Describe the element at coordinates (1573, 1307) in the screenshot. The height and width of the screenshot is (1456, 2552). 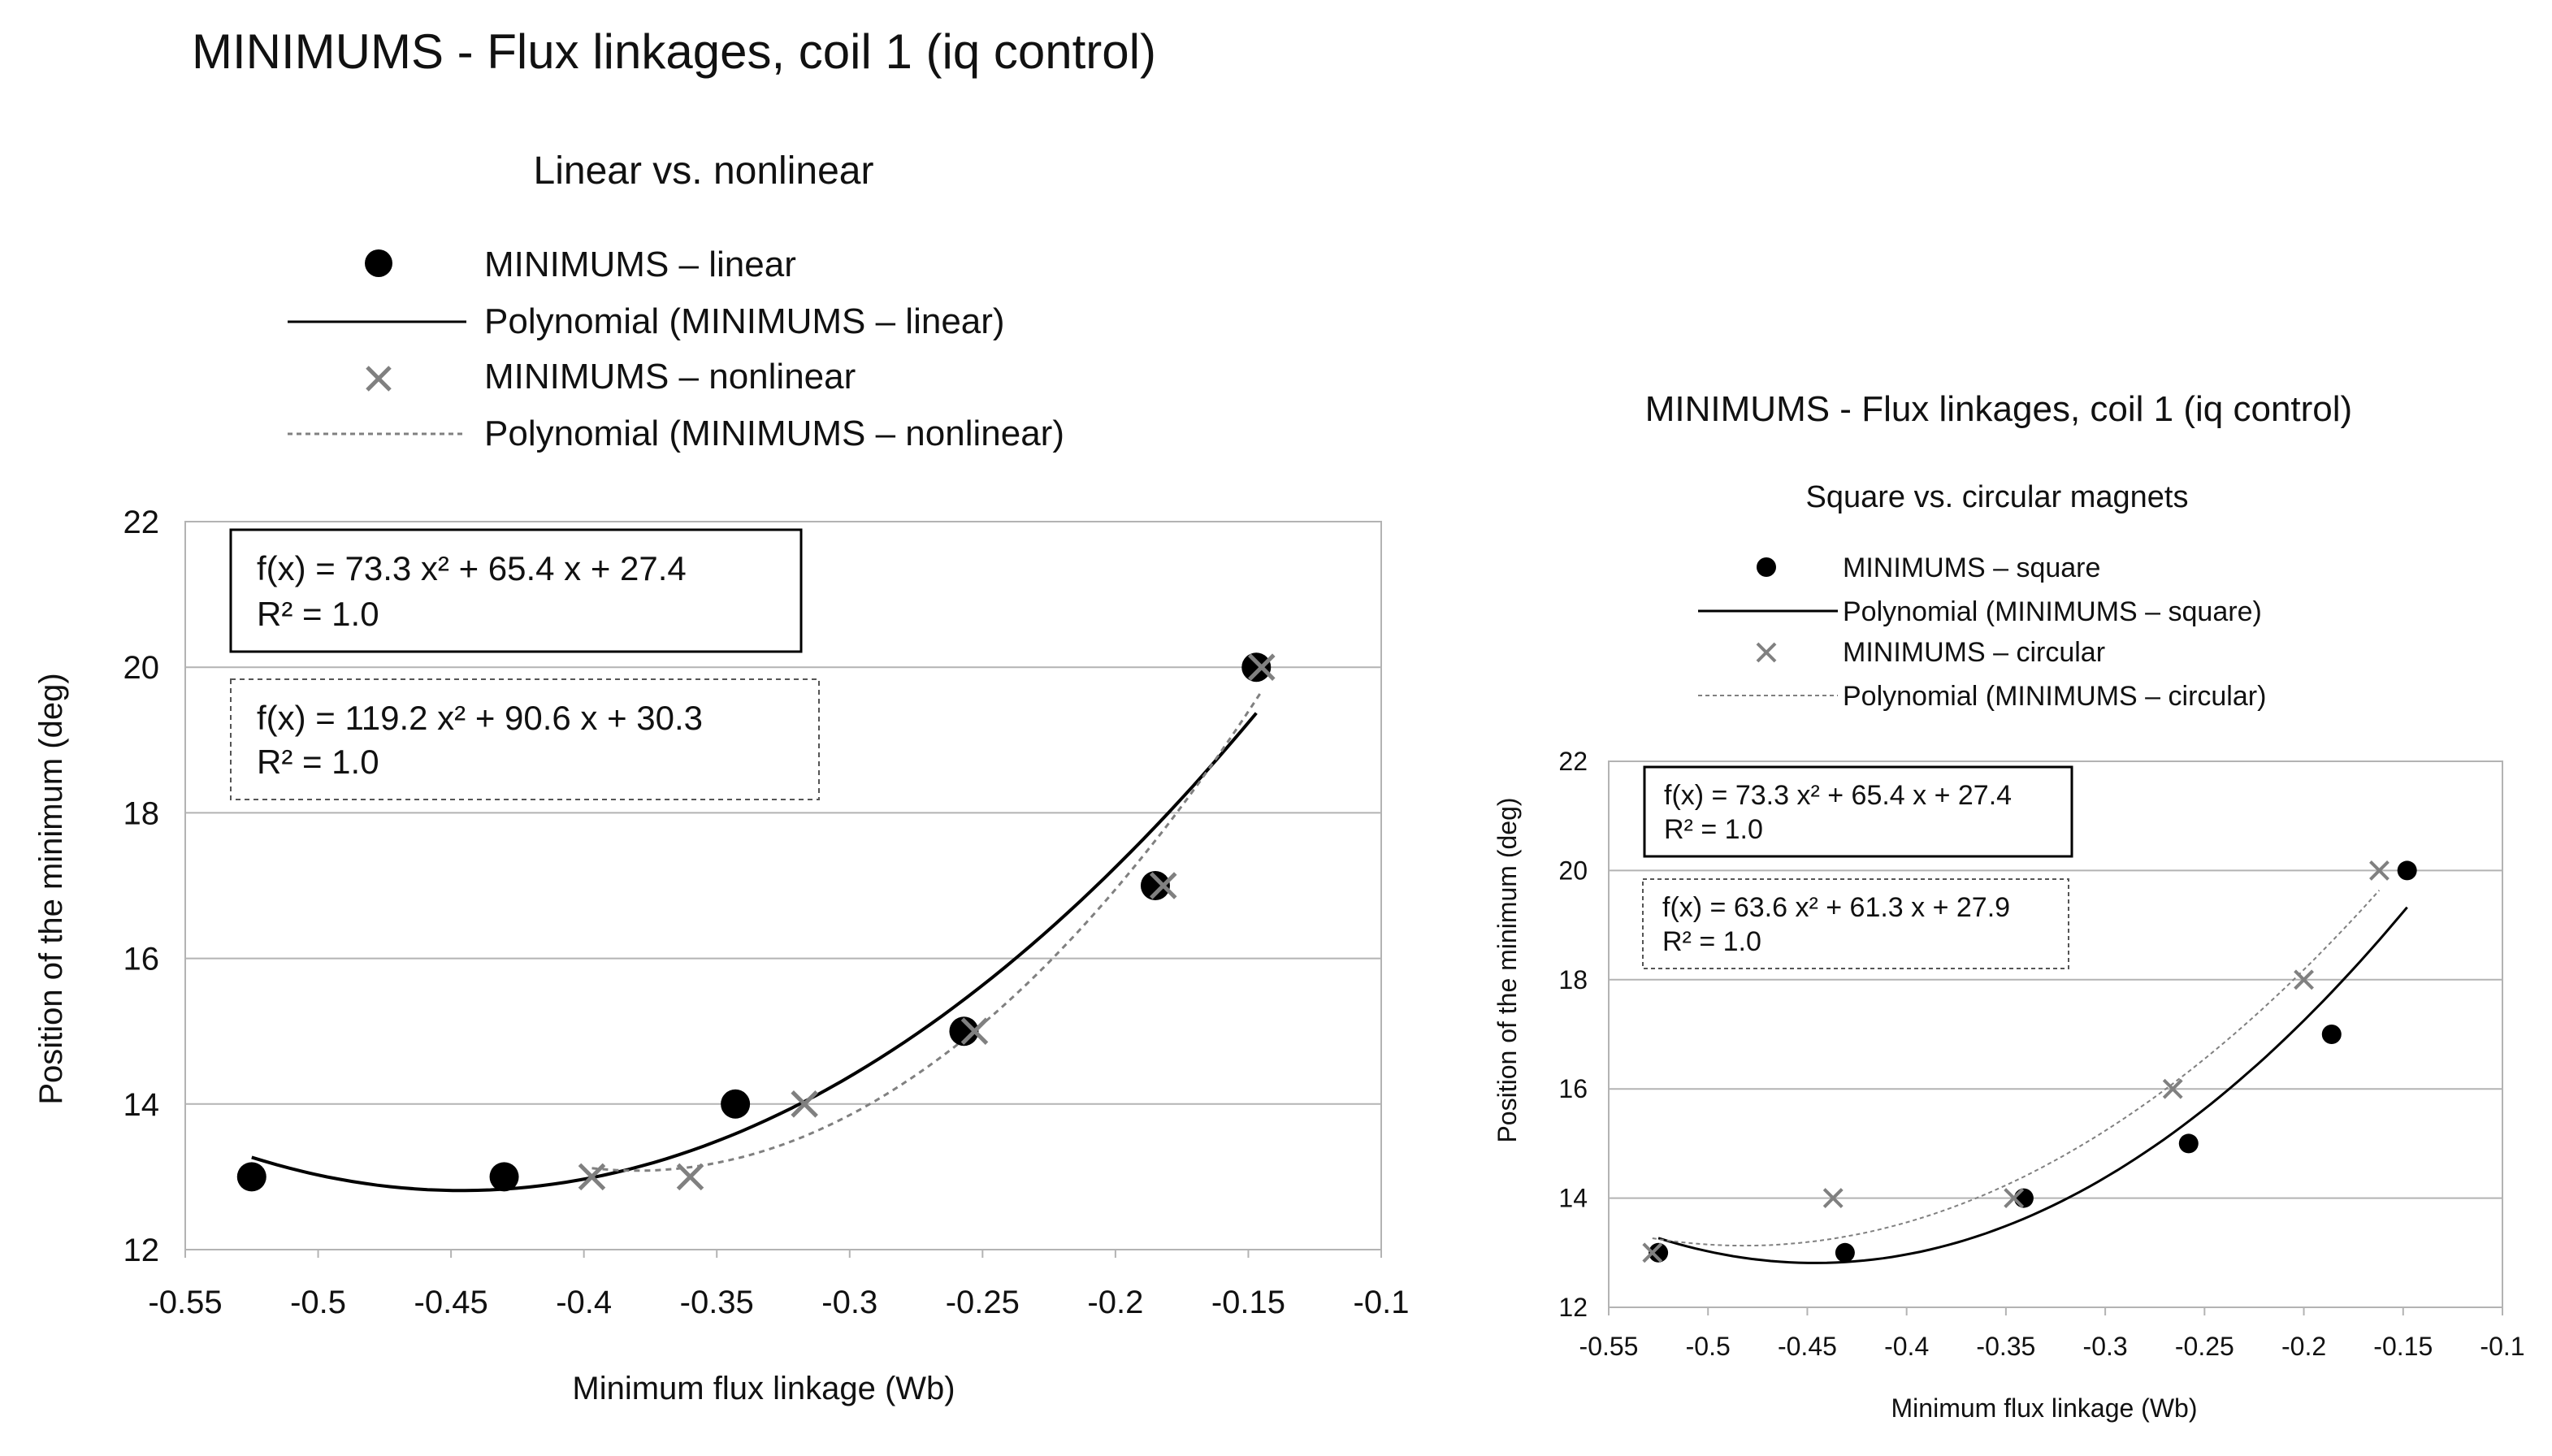
I see `chart2-y-tick-label: 12` at that location.